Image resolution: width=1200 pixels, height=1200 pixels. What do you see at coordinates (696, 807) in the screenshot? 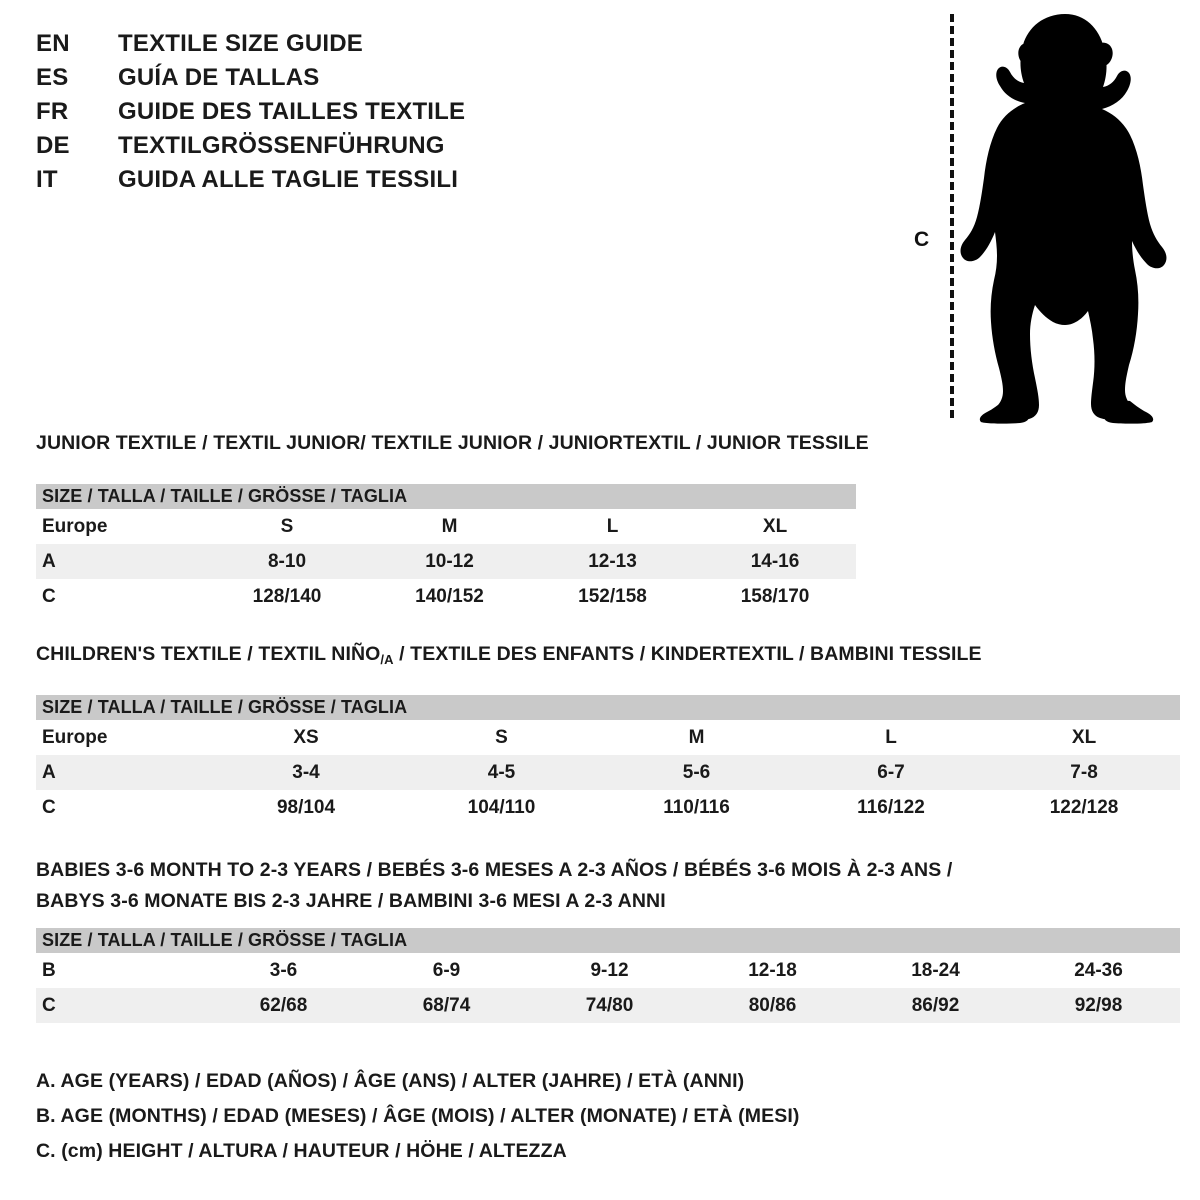
I see `children-c-cell-3: 110/116` at bounding box center [696, 807].